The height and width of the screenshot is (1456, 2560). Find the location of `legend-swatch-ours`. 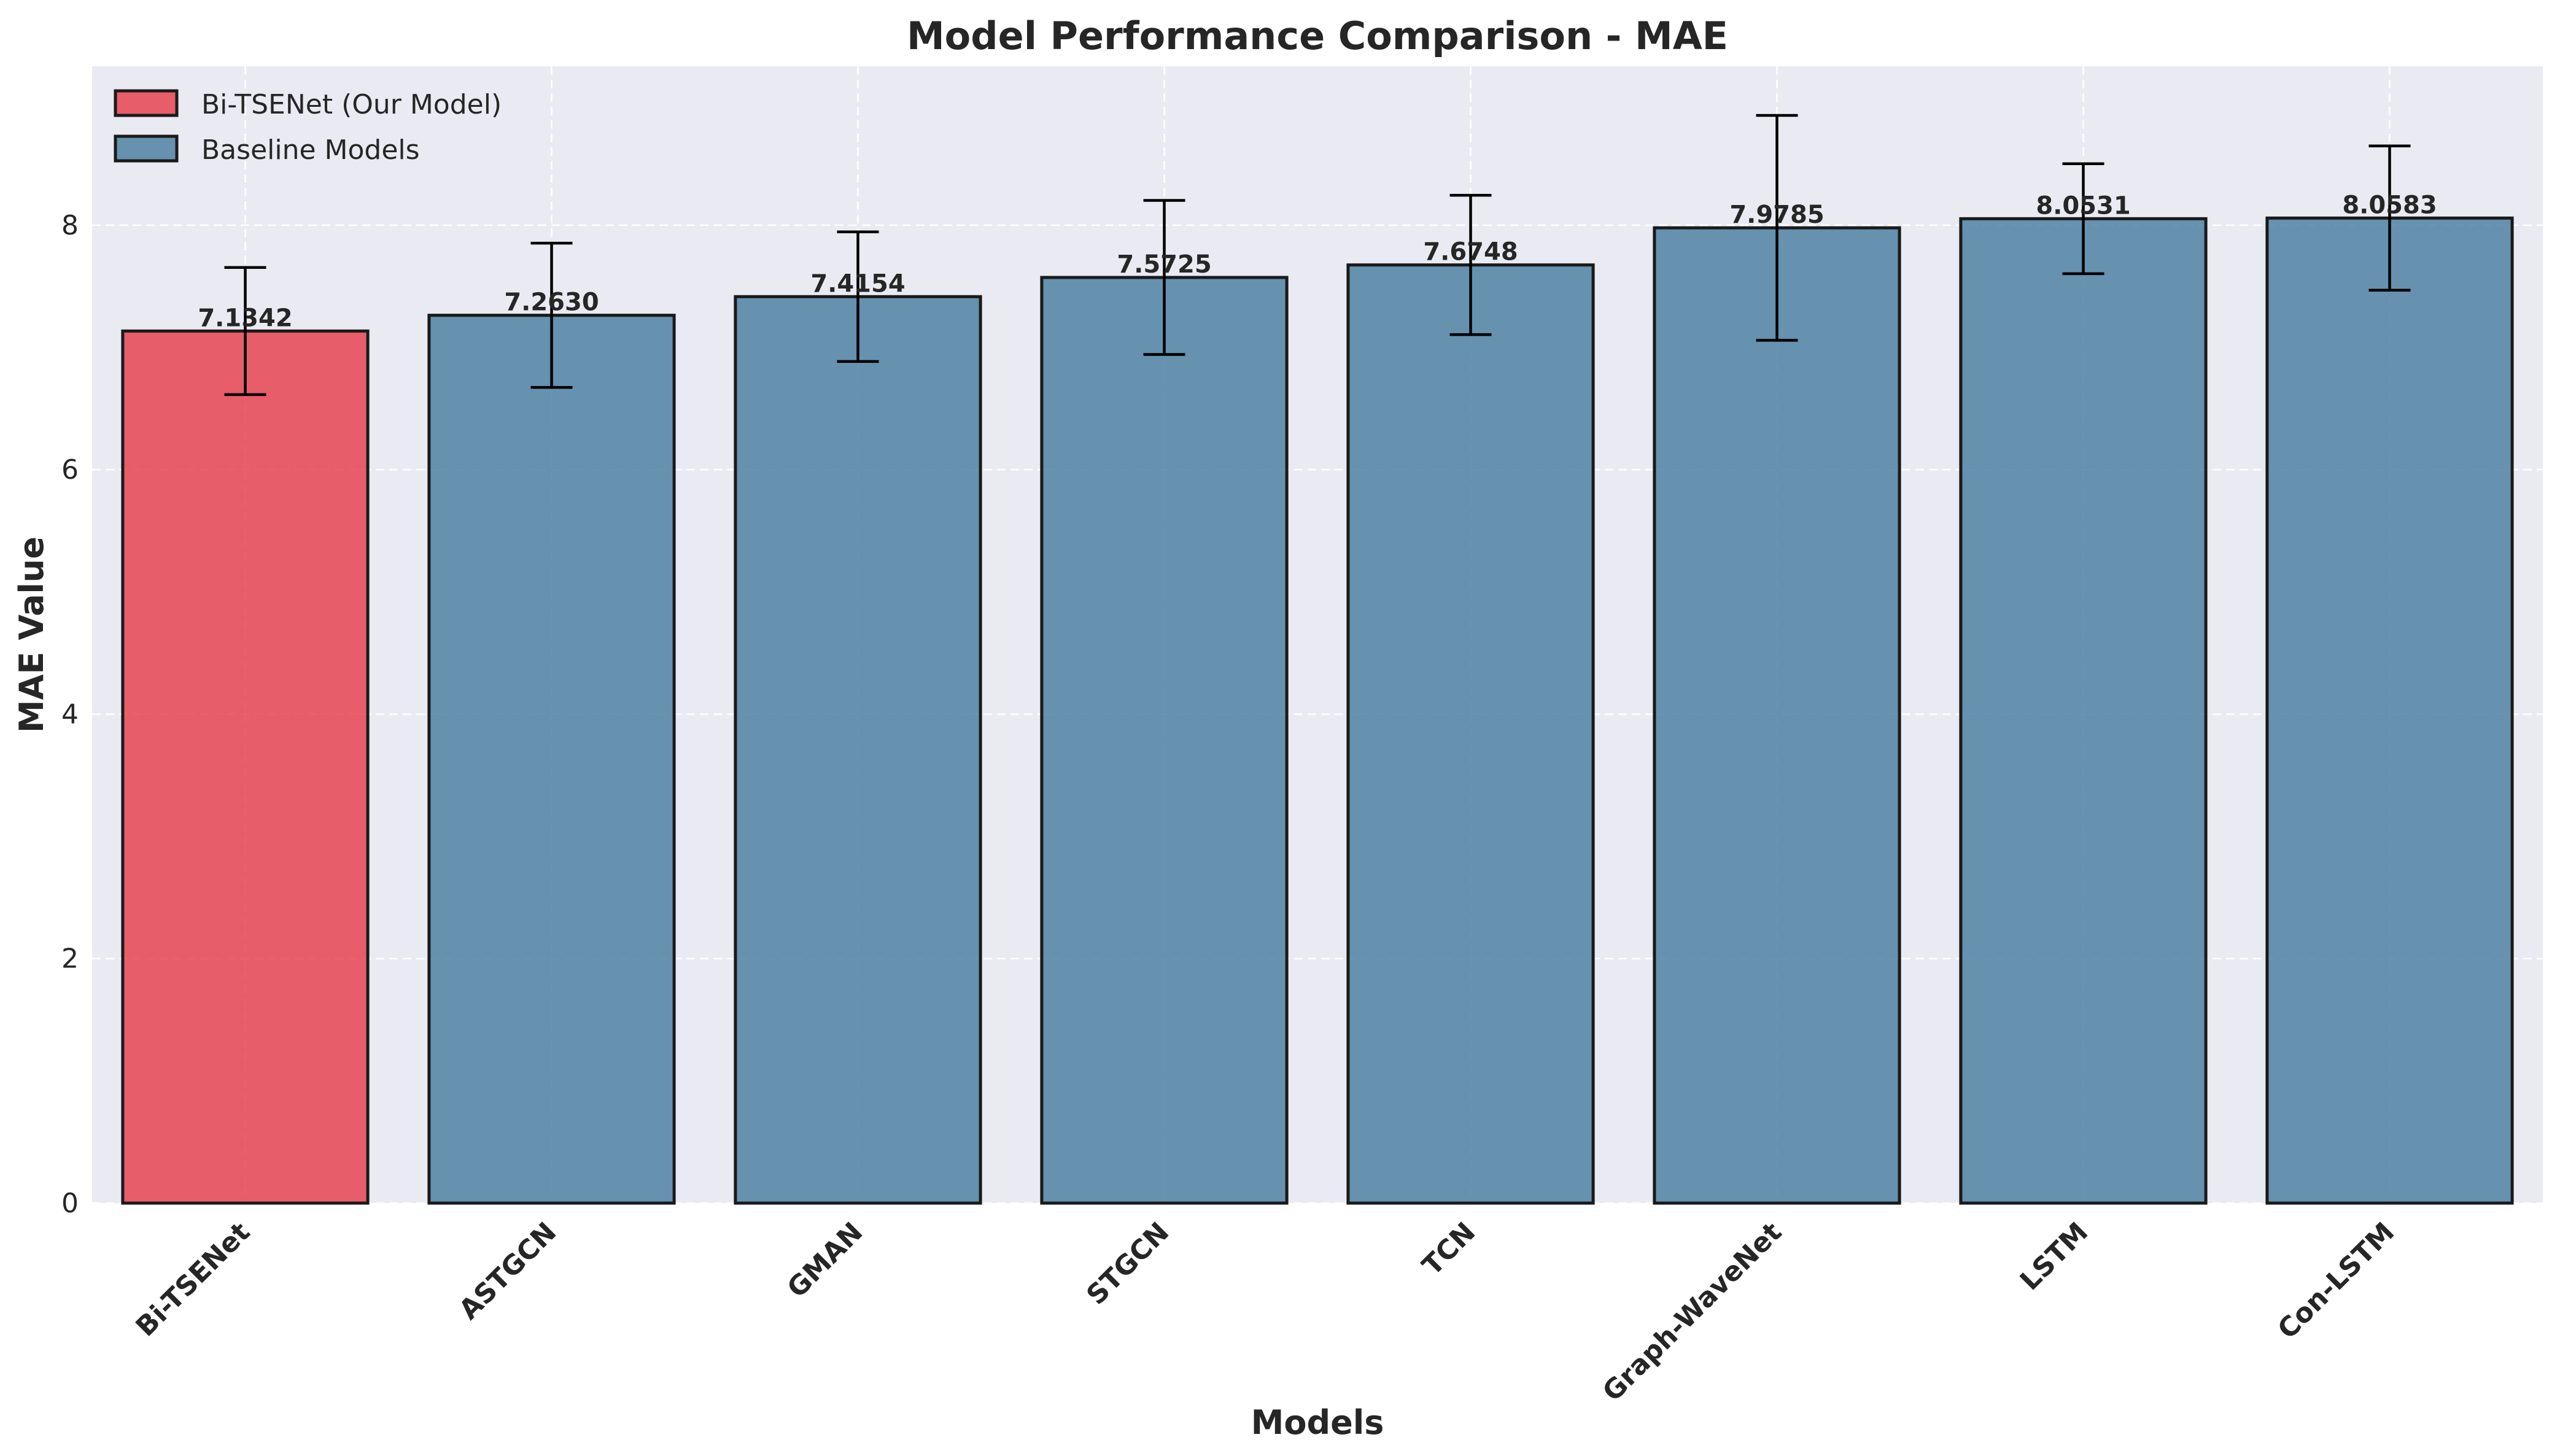

legend-swatch-ours is located at coordinates (146, 103).